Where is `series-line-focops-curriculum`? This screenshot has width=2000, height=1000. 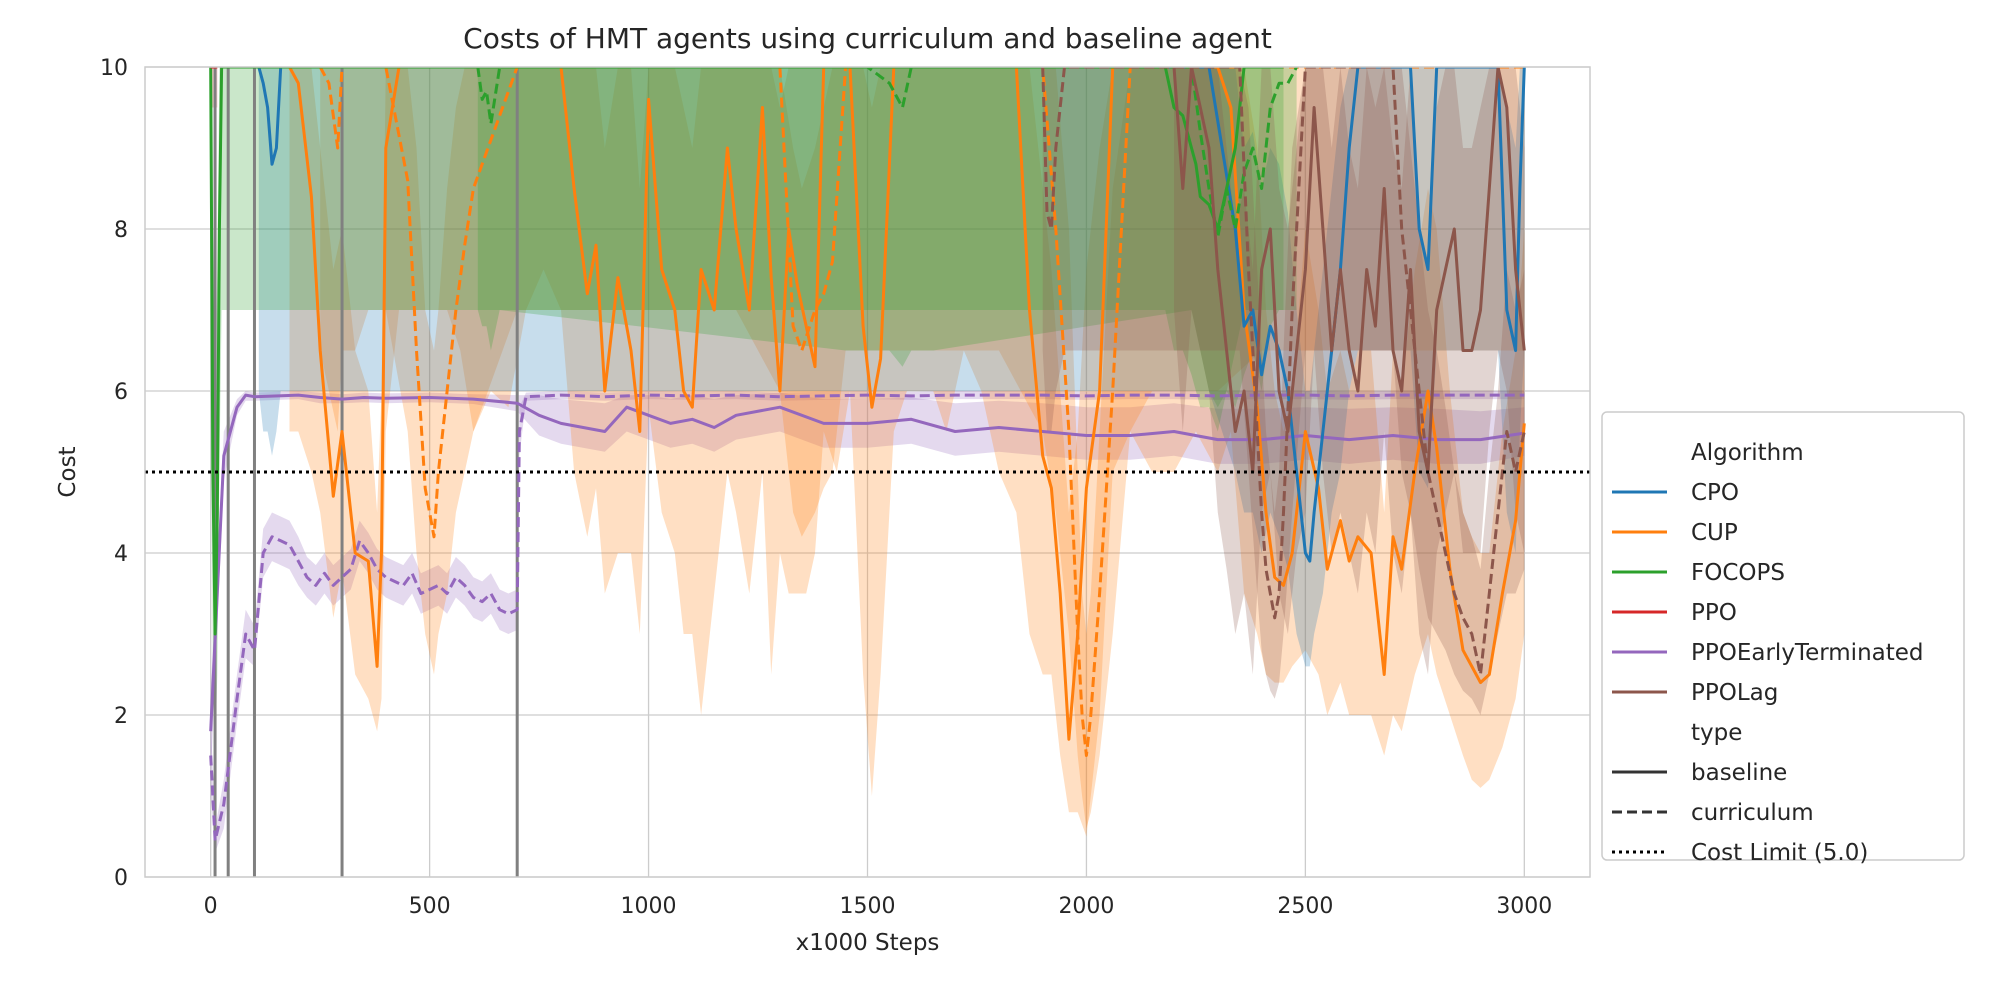 series-line-focops-curriculum is located at coordinates (887, 153).